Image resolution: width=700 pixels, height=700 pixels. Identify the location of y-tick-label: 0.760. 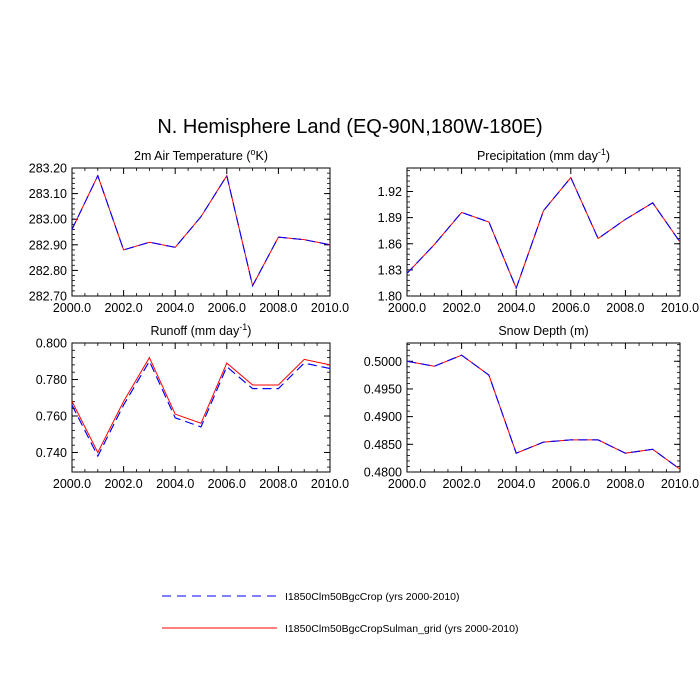
(51, 416).